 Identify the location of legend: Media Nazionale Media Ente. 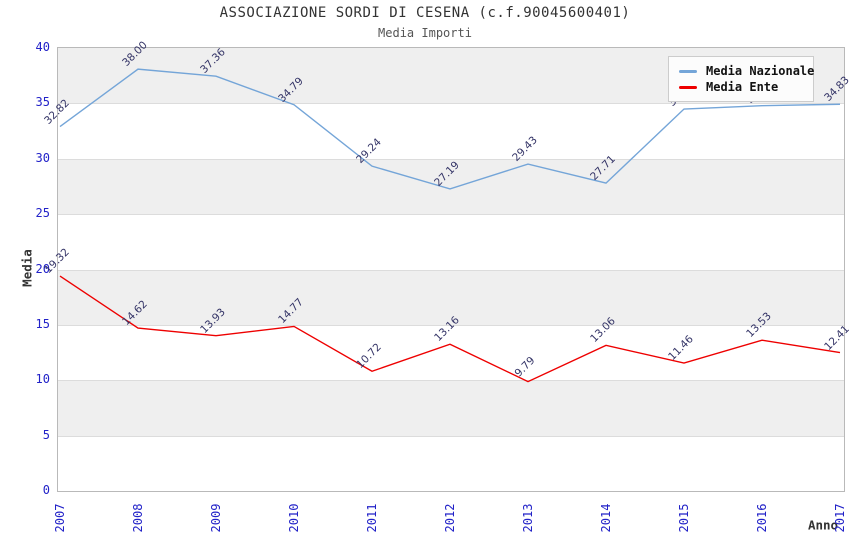
(741, 79).